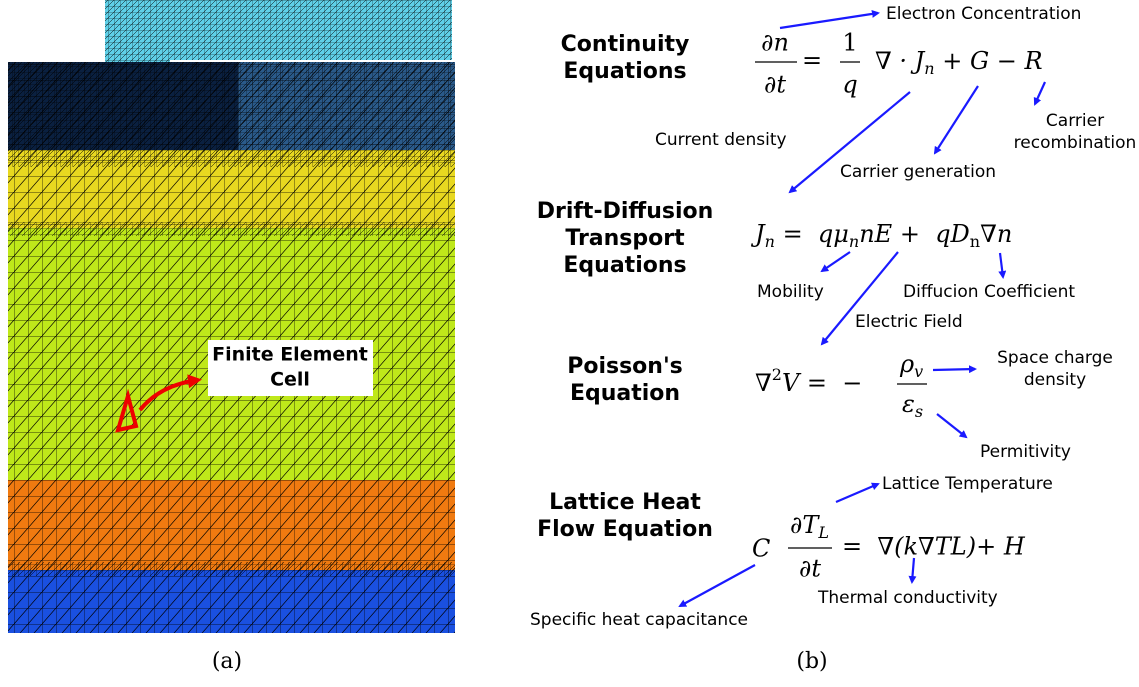 This screenshot has height=687, width=1139. I want to click on eq-part: = qμ, so click(812, 234).